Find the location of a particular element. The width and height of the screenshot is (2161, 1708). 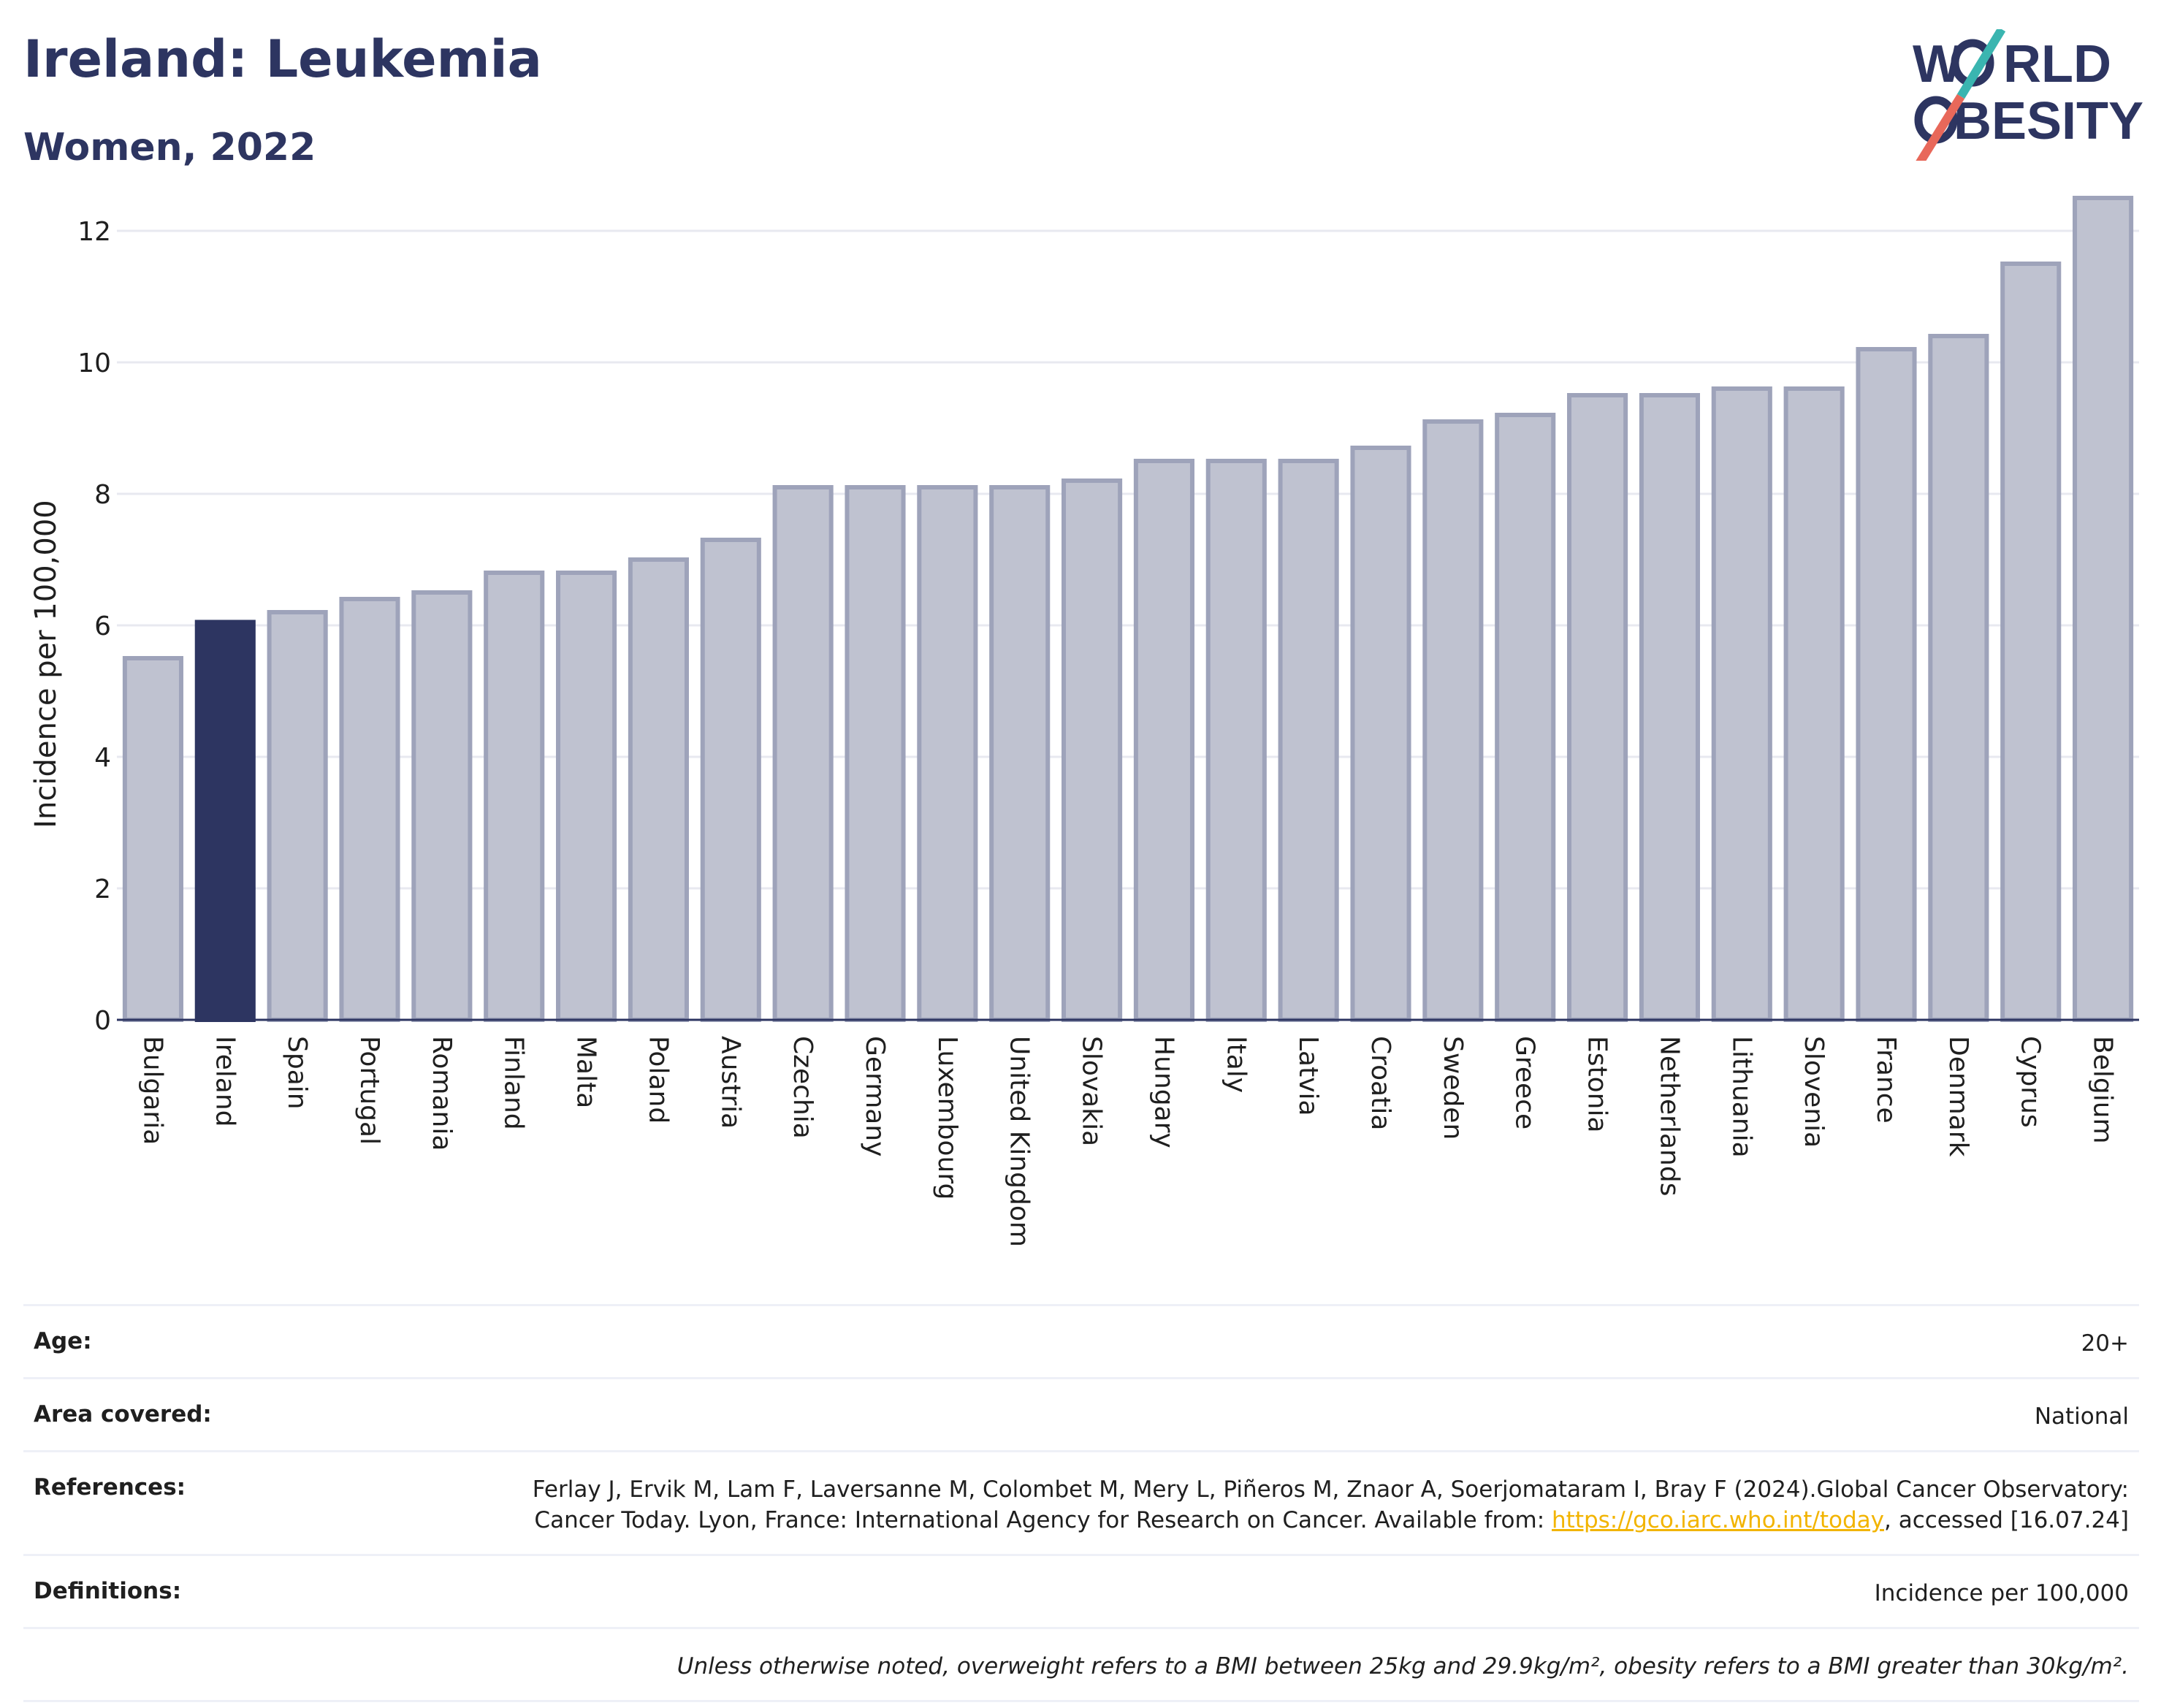

bar-czechia is located at coordinates (803, 754).